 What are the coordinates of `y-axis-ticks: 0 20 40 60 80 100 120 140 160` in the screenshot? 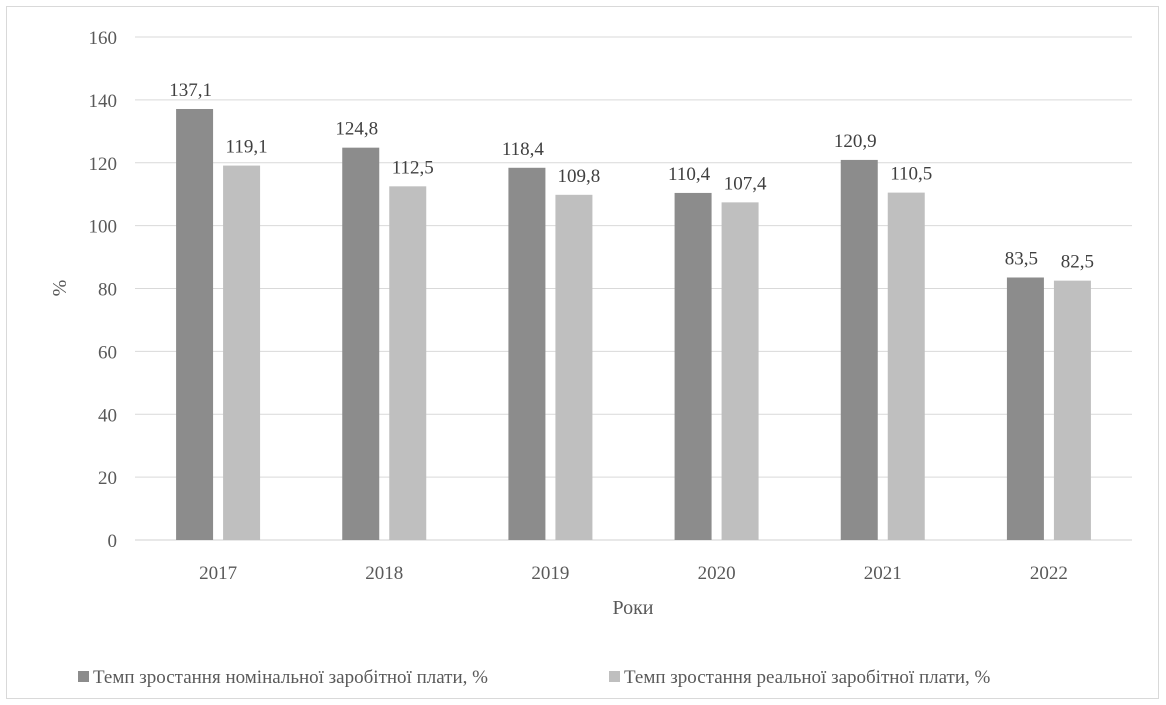 It's located at (103, 290).